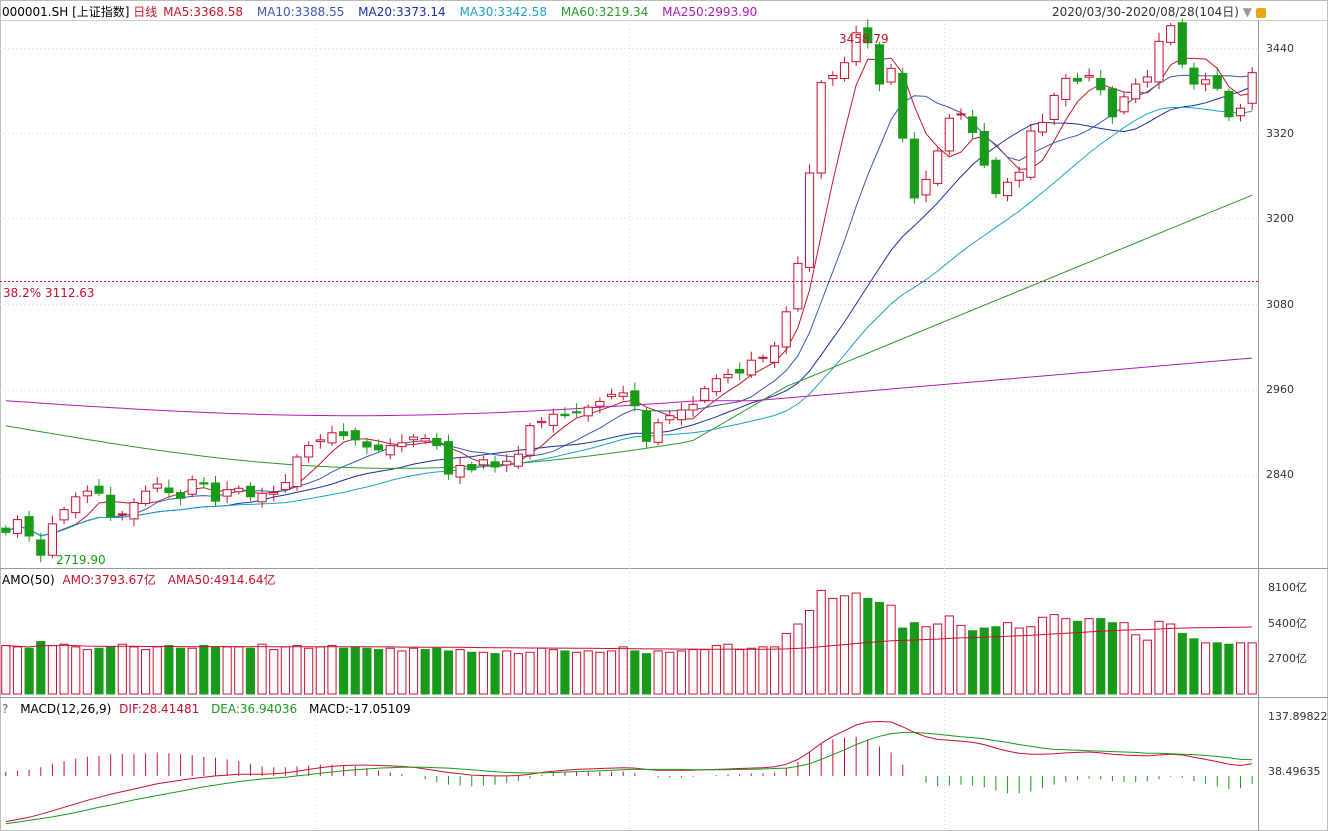  I want to click on volume-title: AMO(50), so click(28, 580).